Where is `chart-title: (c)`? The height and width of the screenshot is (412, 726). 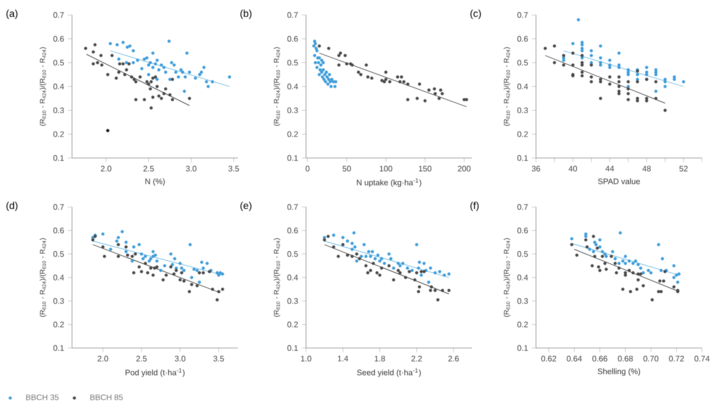 chart-title: (c) is located at coordinates (475, 14).